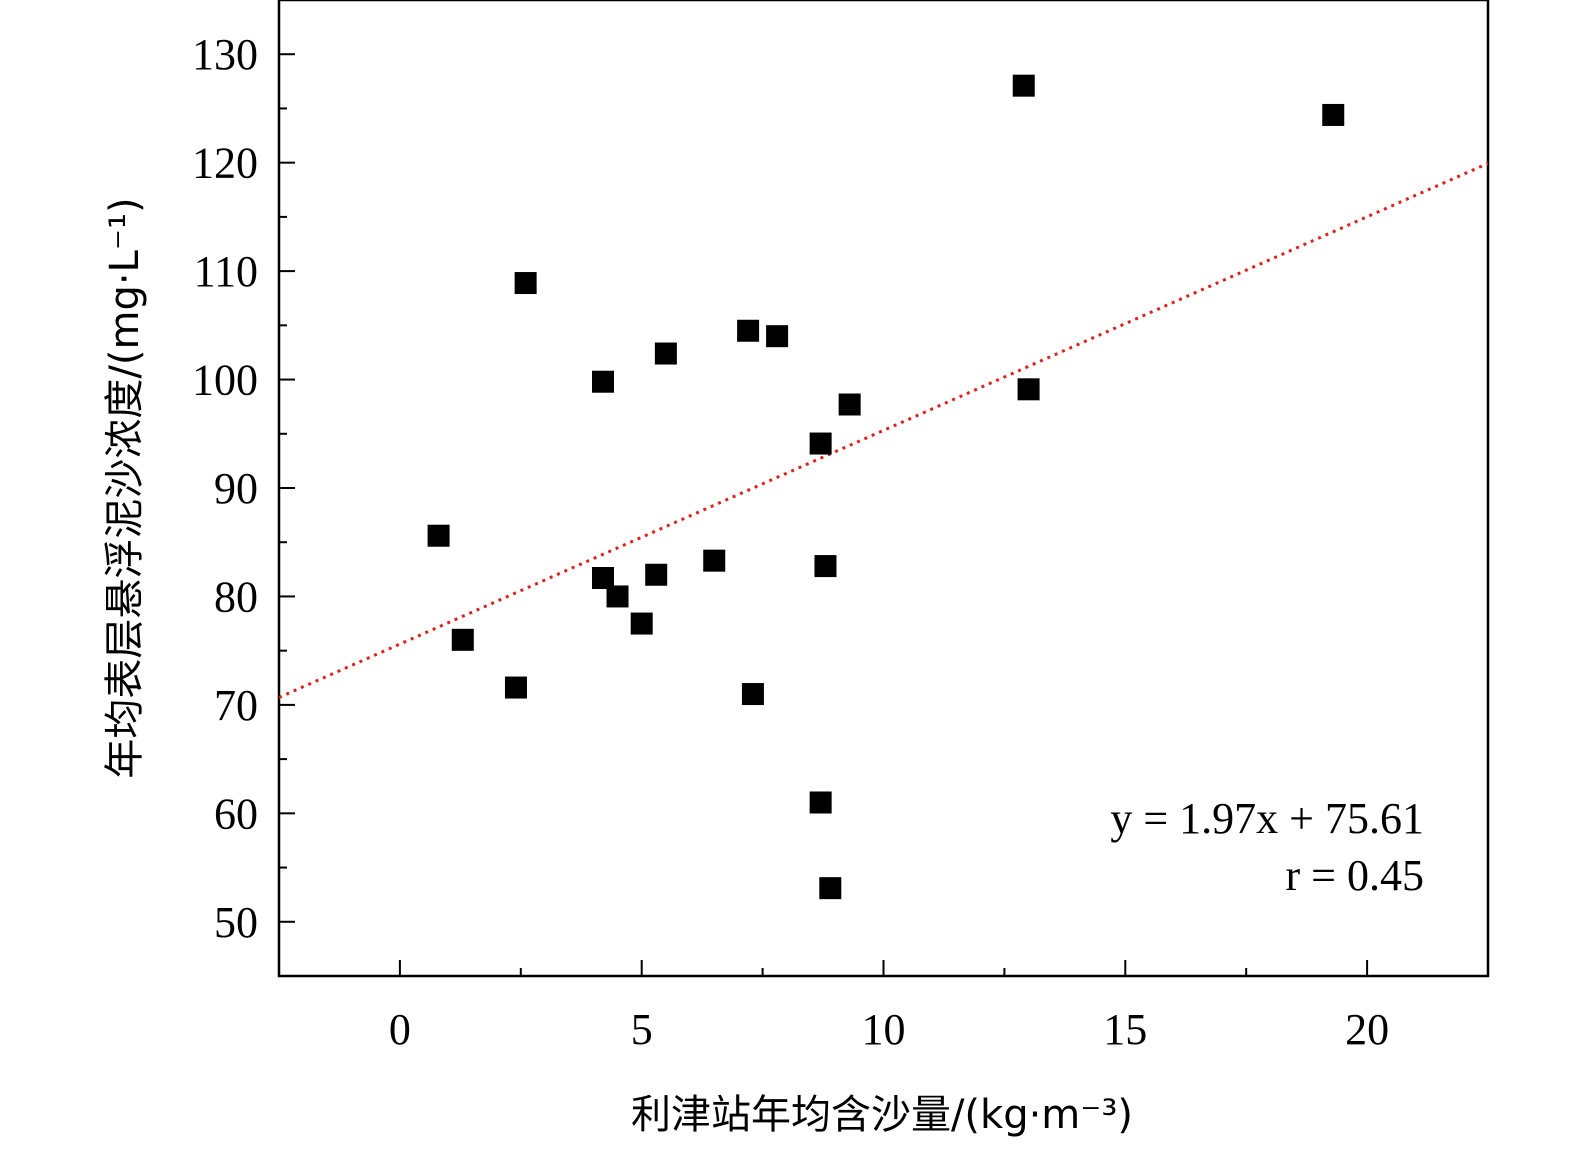 The height and width of the screenshot is (1149, 1575). What do you see at coordinates (225, 54) in the screenshot?
I see `y-tick-label: 130` at bounding box center [225, 54].